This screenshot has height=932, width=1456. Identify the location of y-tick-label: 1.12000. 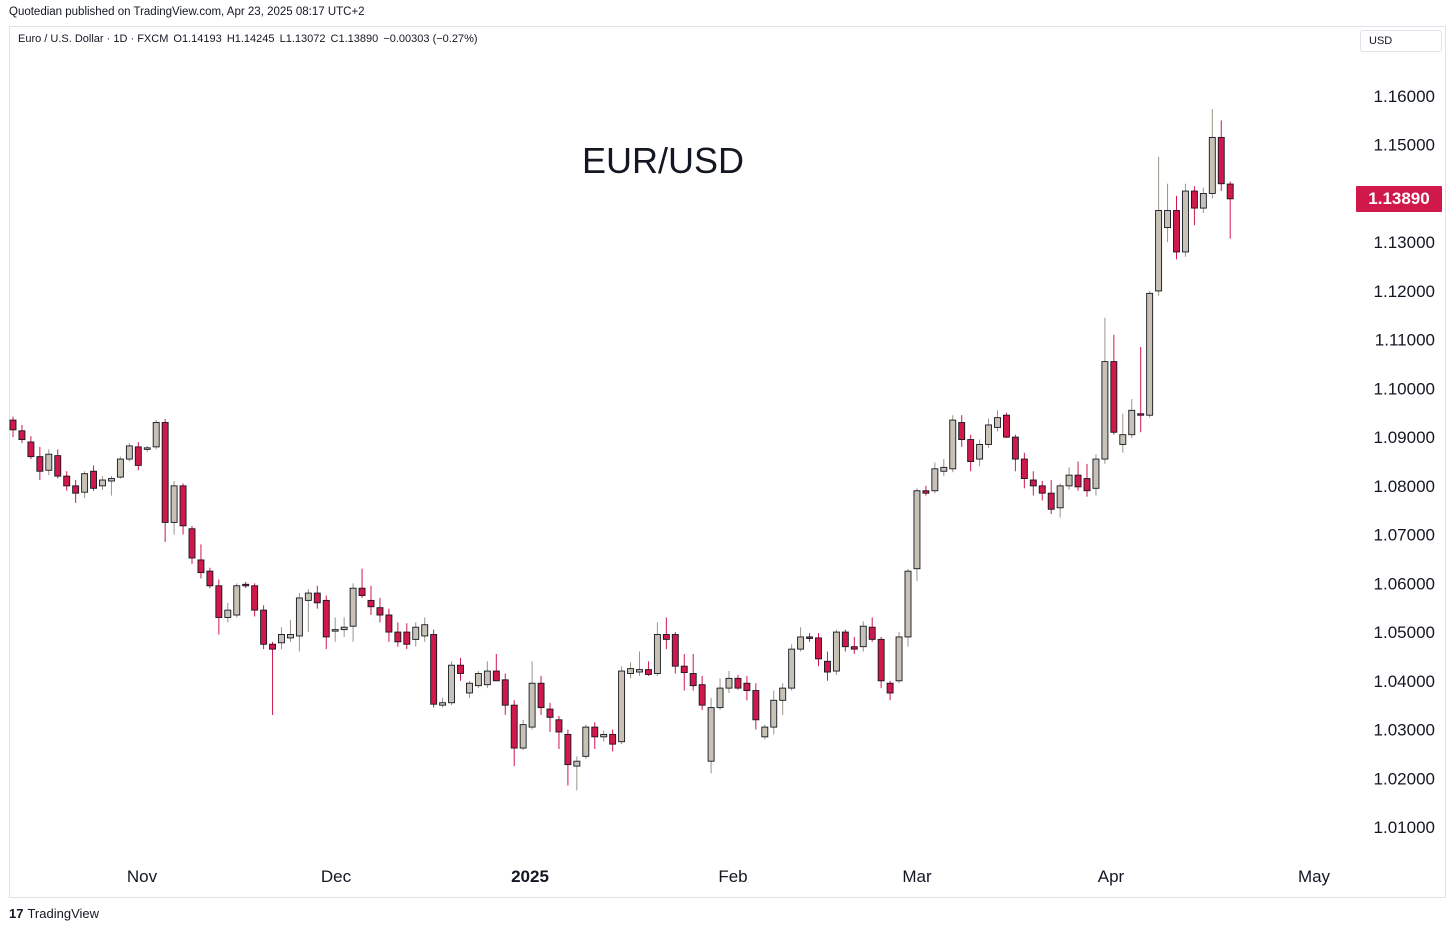
(1404, 291).